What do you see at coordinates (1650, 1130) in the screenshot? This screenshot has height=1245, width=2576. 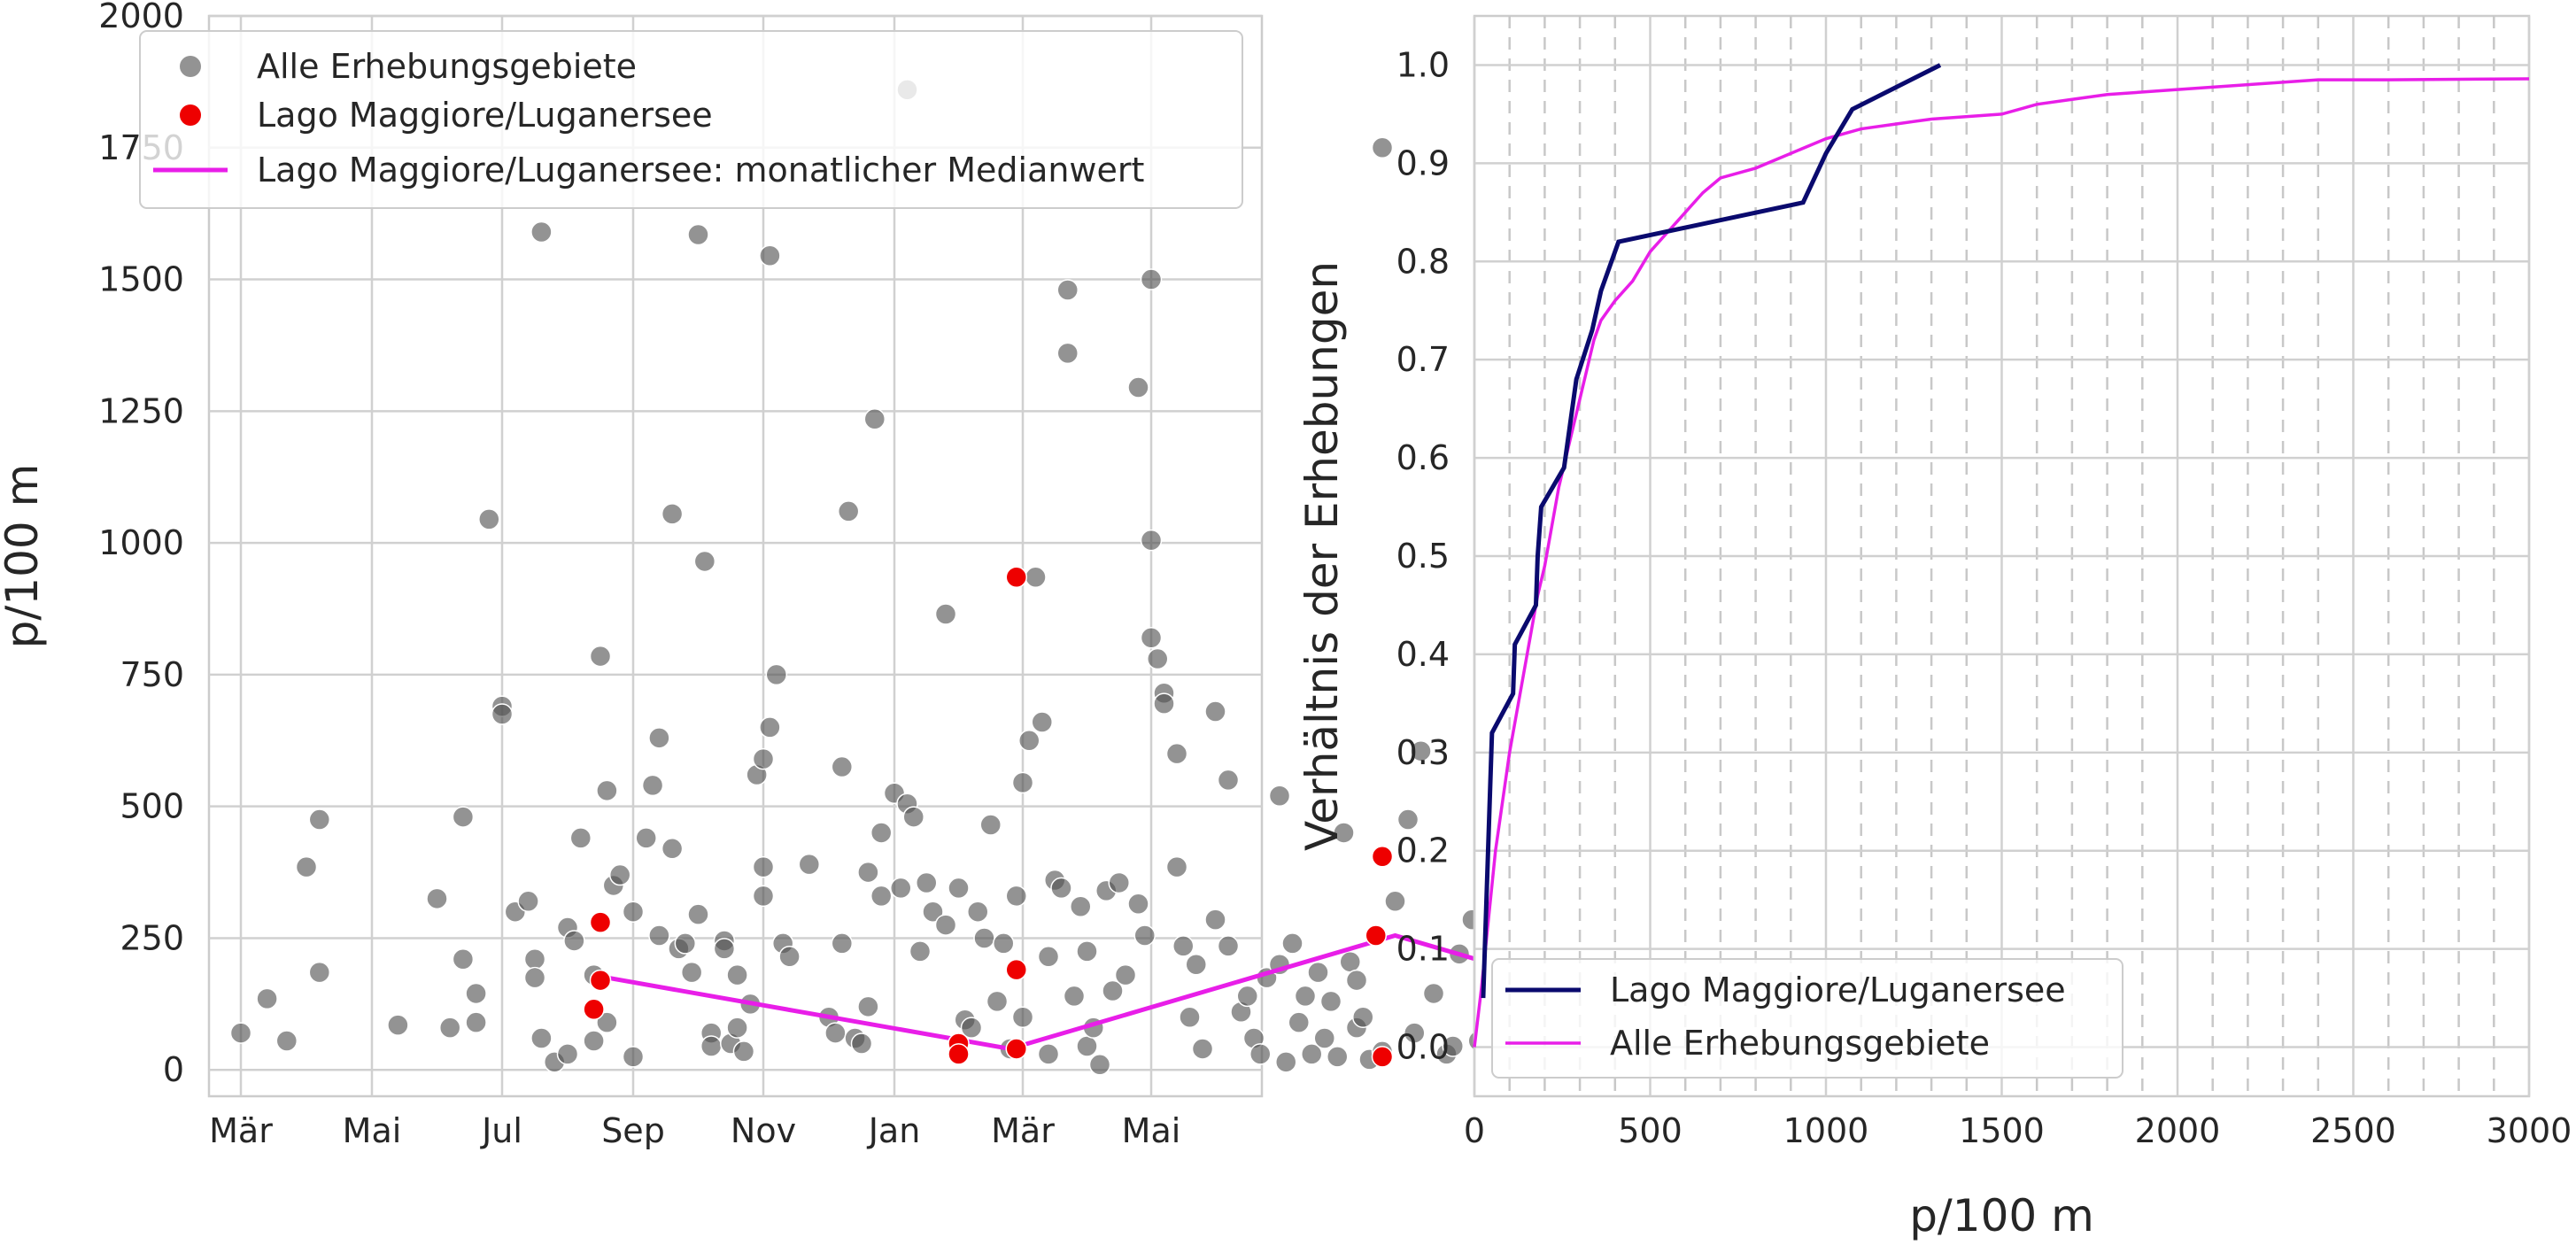 I see `right-x-tick-label: 500` at bounding box center [1650, 1130].